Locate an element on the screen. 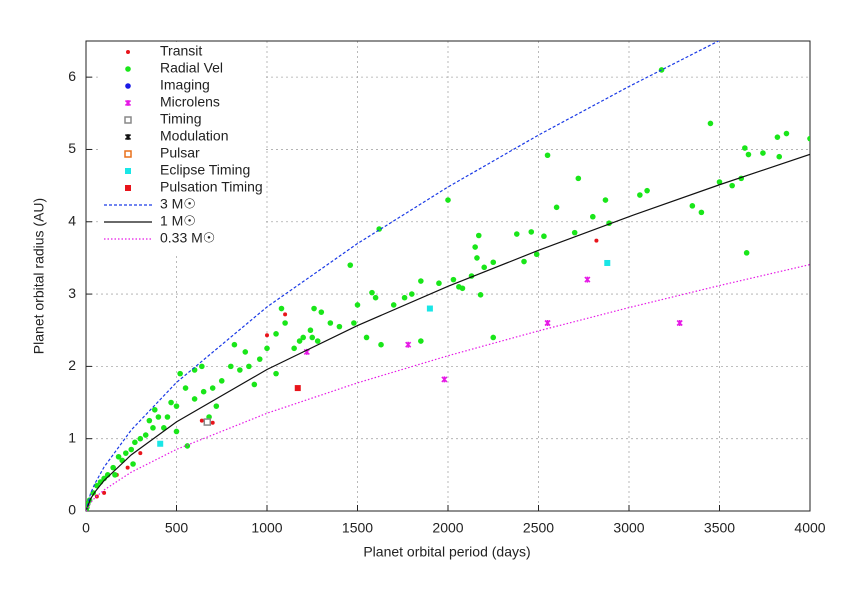 The image size is (860, 601). x-tick-label: 4000 is located at coordinates (809, 528).